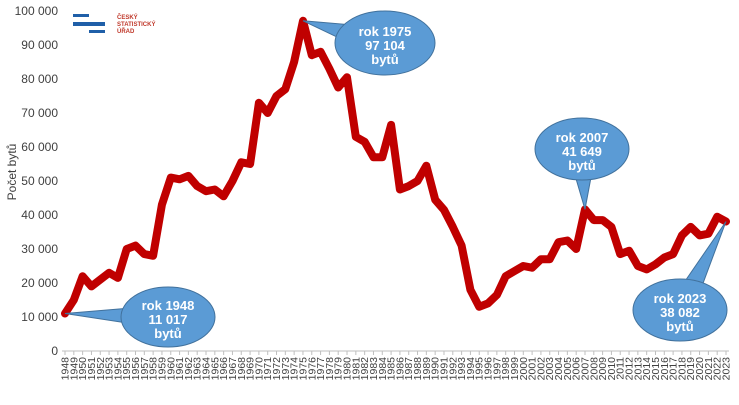 The image size is (739, 405). Describe the element at coordinates (709, 369) in the screenshot. I see `x-tick-label: 2021` at that location.